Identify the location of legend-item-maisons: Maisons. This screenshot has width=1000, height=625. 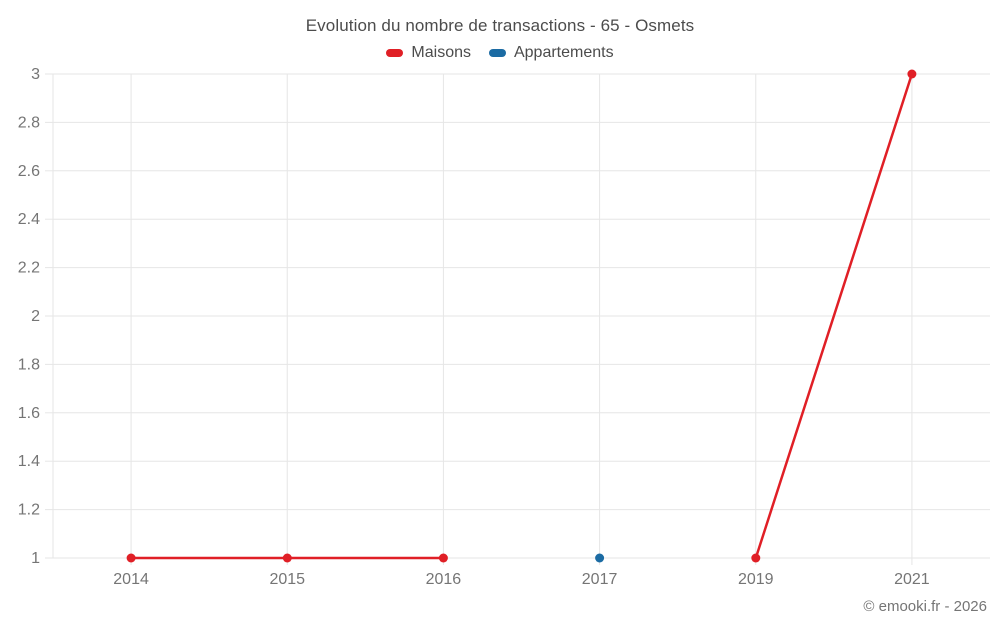
(428, 53).